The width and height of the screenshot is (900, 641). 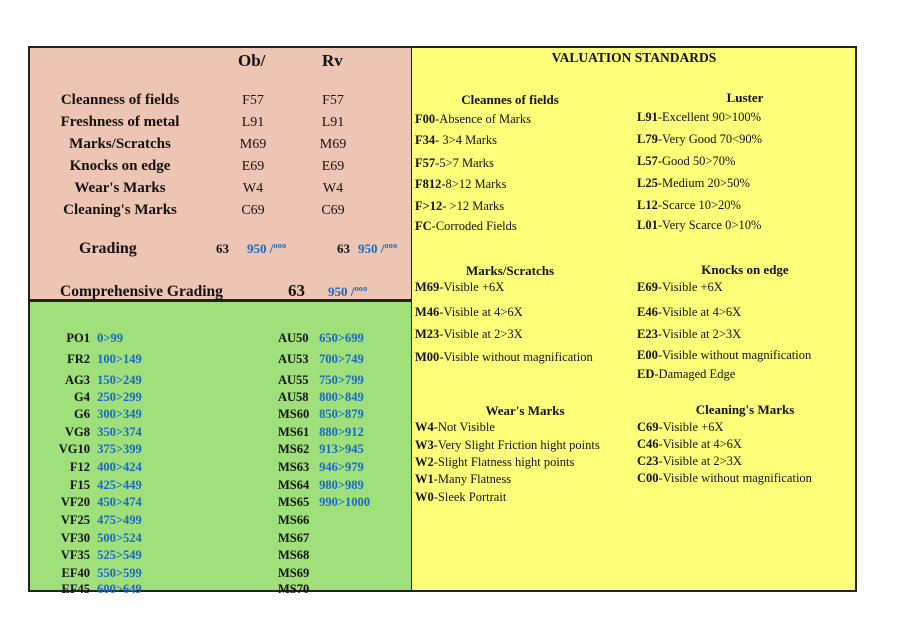 I want to click on standard-description: -5>7 Marks, so click(x=464, y=163).